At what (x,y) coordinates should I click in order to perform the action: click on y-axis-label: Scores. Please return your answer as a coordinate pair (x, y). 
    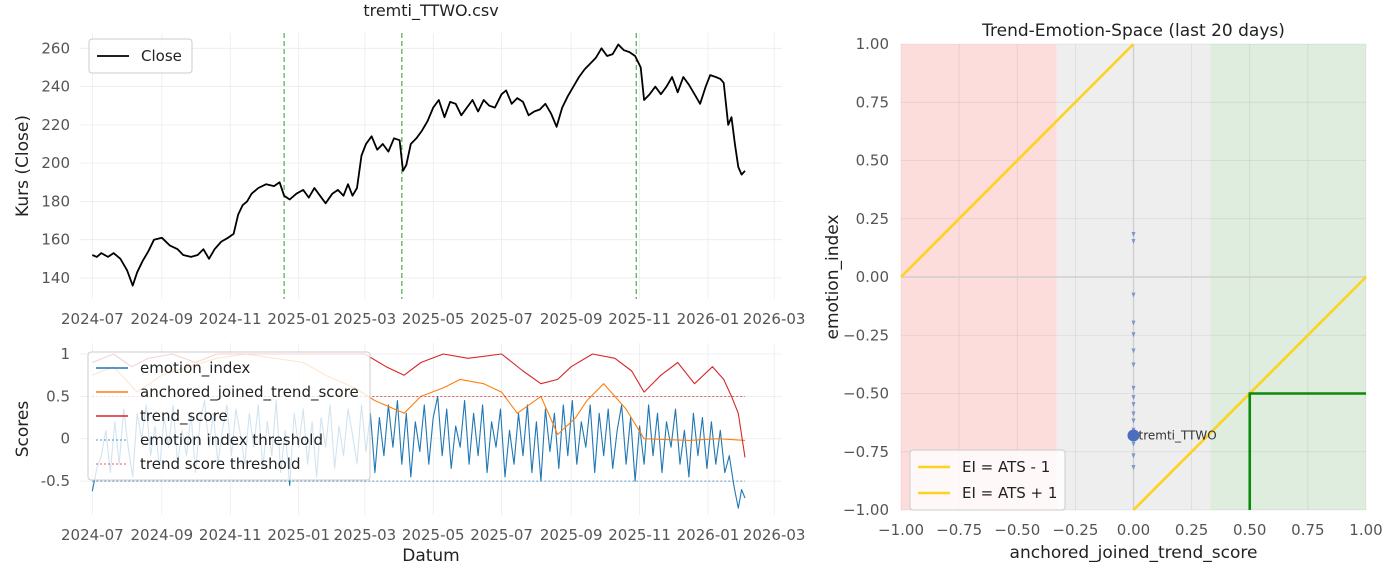
    Looking at the image, I should click on (23, 429).